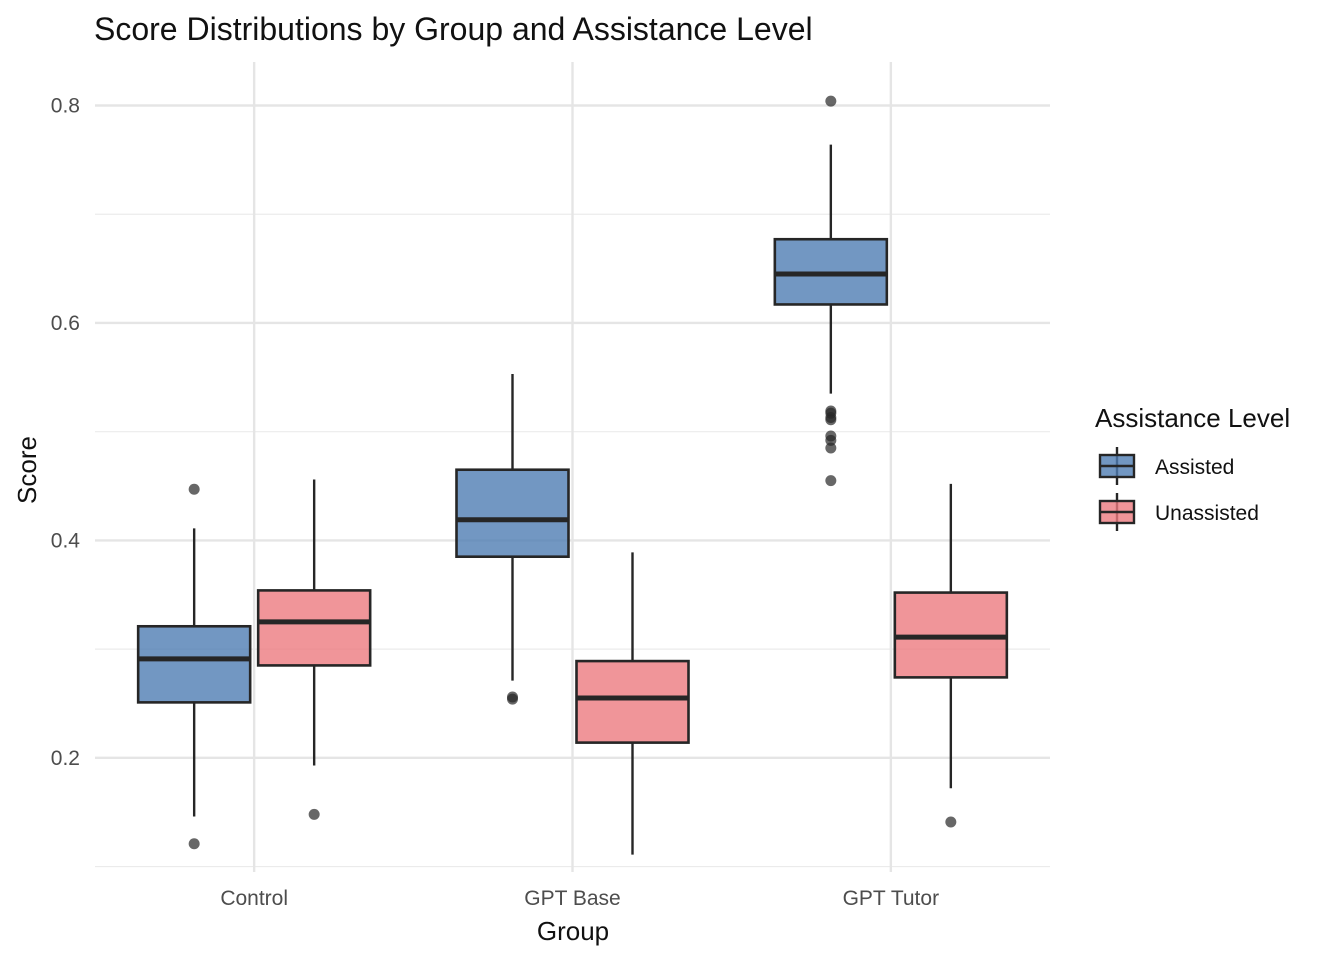  What do you see at coordinates (65, 105) in the screenshot?
I see `y-tick-label: 0.8` at bounding box center [65, 105].